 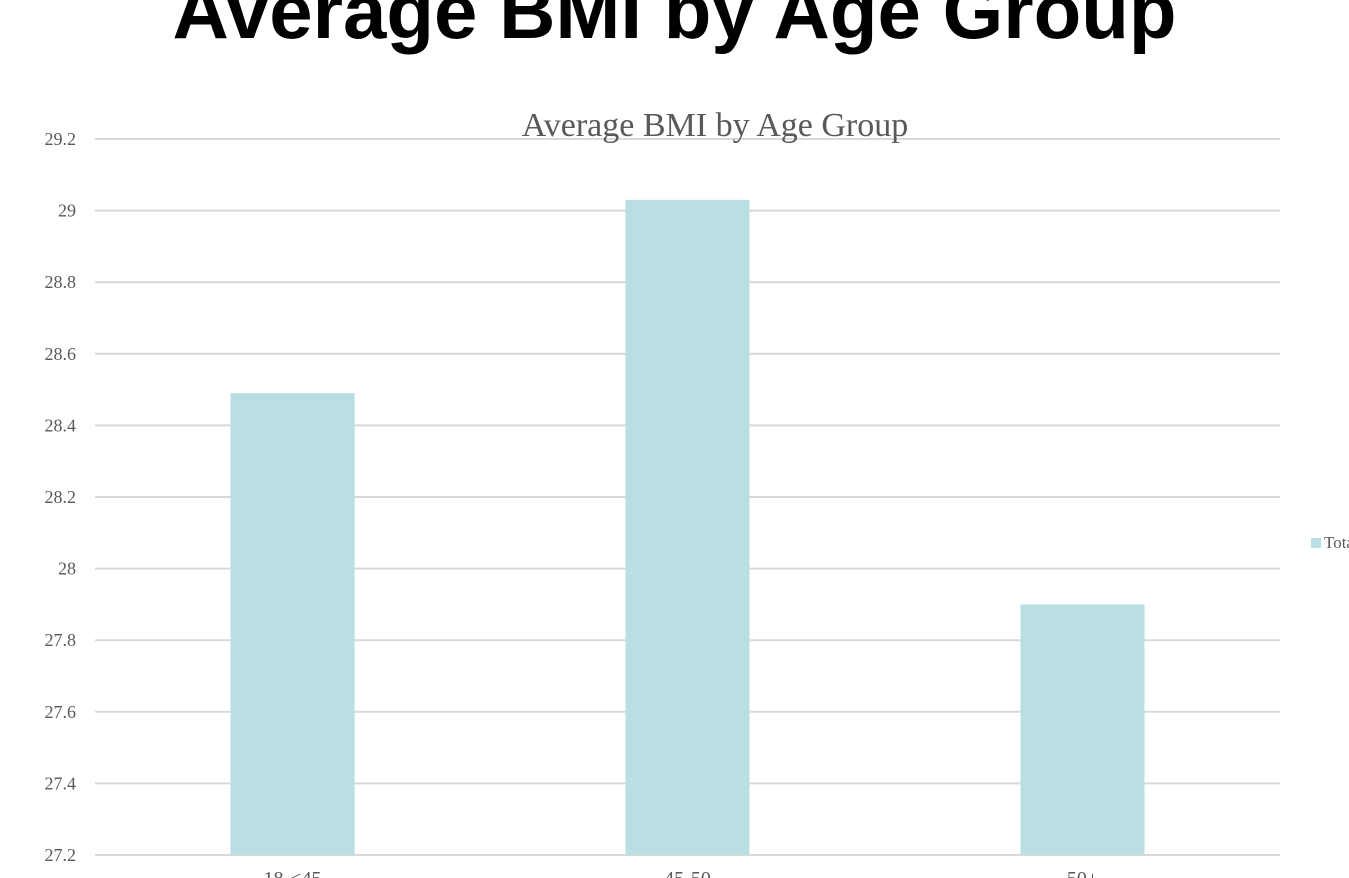 I want to click on y-tick-label: 29, so click(x=67, y=211).